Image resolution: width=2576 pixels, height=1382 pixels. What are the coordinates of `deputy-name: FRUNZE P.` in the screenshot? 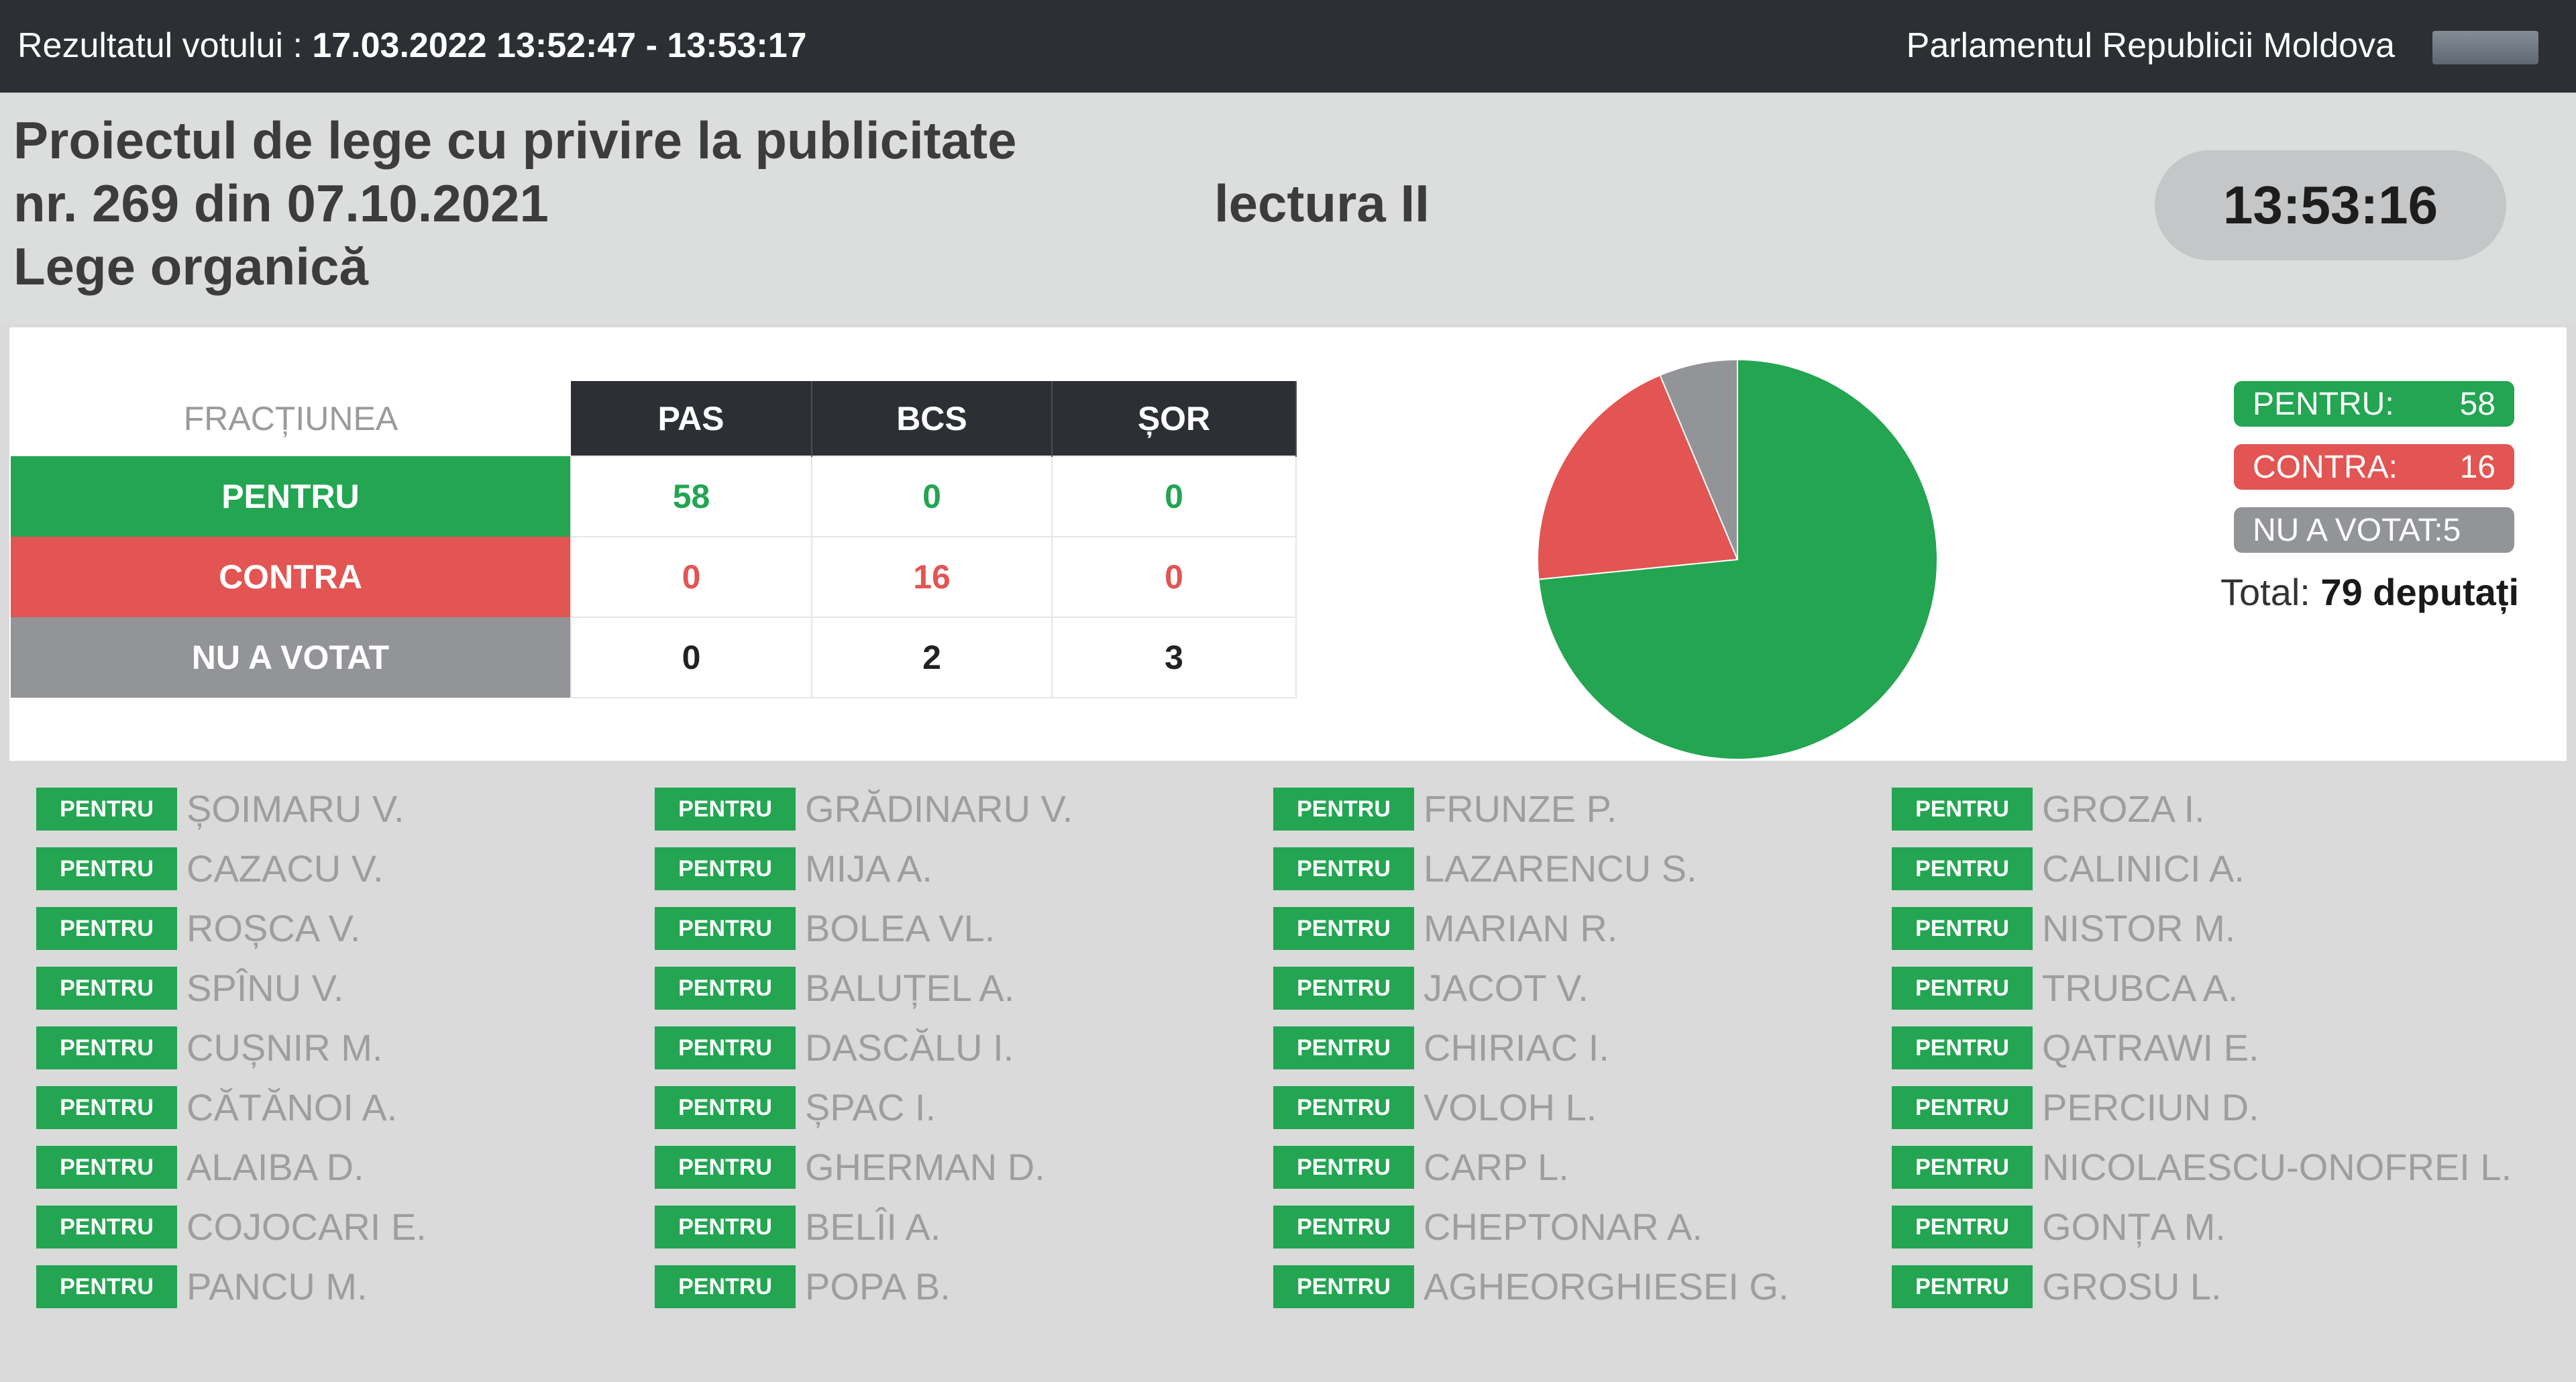 It's located at (1520, 809).